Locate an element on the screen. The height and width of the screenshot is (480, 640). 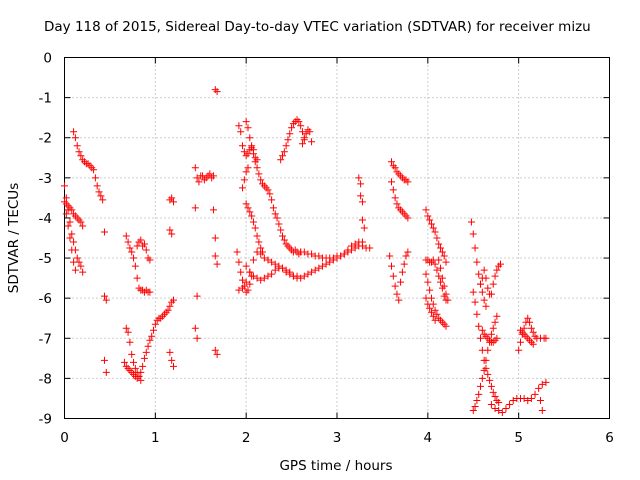
y-tick-label: 0 is located at coordinates (47, 59).